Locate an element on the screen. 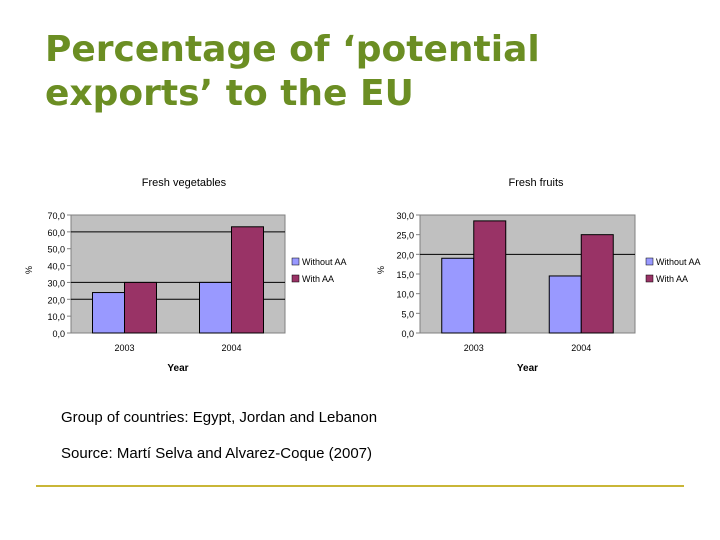 The width and height of the screenshot is (720, 540). footer-rule is located at coordinates (360, 486).